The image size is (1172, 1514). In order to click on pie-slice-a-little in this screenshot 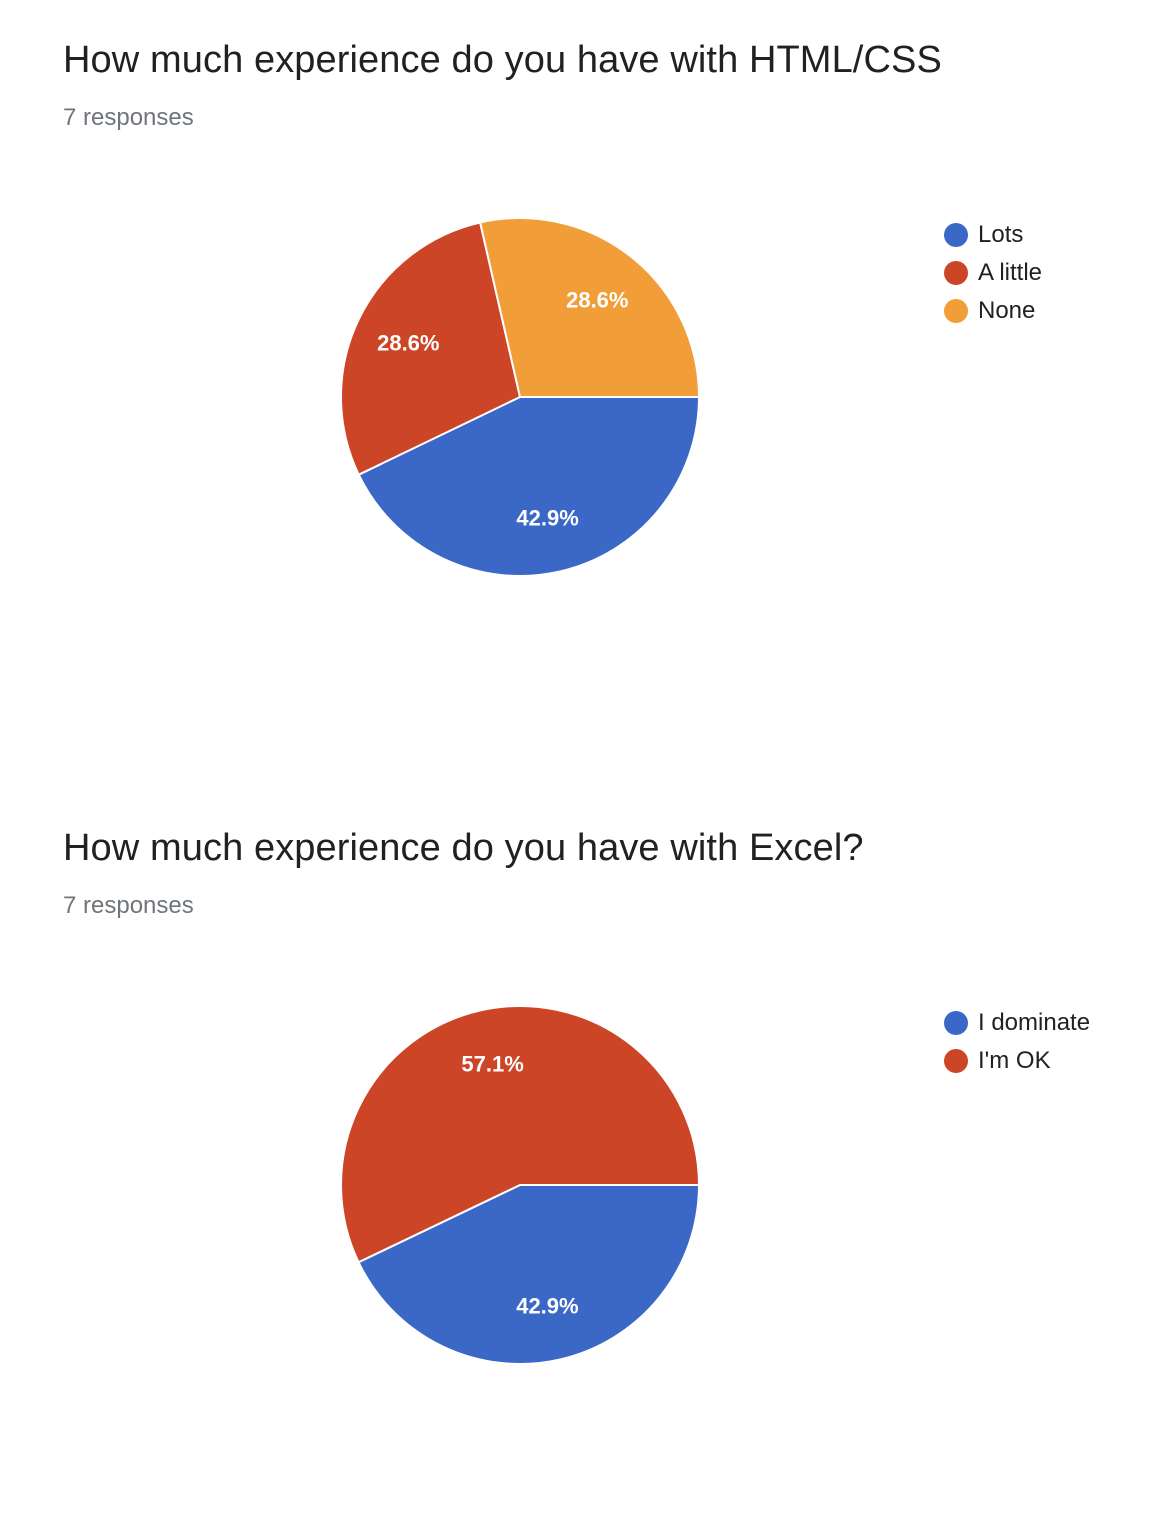, I will do `click(430, 348)`.